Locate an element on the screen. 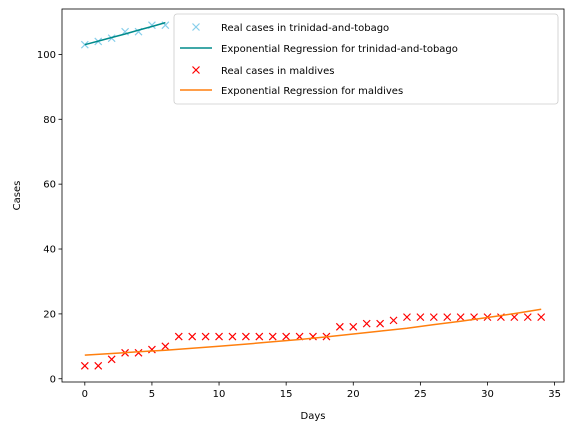 Image resolution: width=571 pixels, height=432 pixels. x-axis: 0 5 10 15 20 25 30 35 is located at coordinates (321, 391).